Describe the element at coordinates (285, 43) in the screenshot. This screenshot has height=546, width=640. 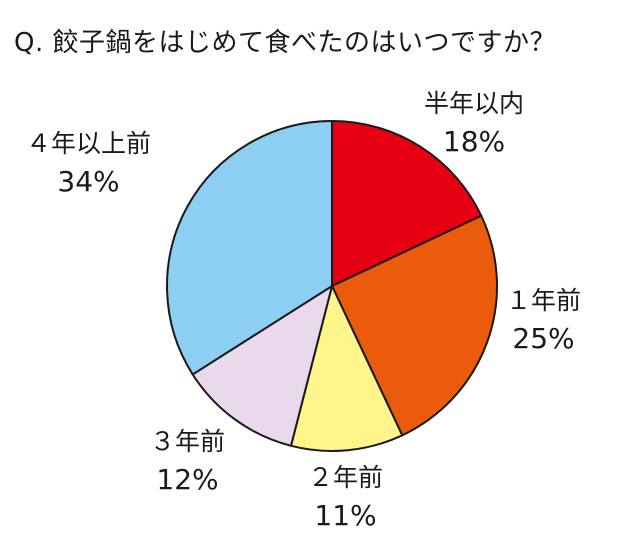
I see `chart-title: Q. 餃子鍋をはじめて食べたのはいつですか？` at that location.